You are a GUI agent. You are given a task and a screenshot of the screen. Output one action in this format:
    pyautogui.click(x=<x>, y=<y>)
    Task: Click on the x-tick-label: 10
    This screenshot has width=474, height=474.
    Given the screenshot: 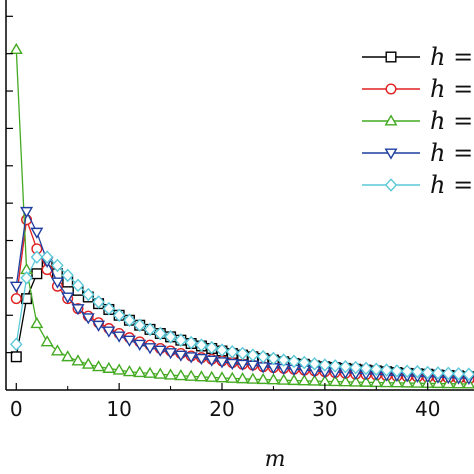 What is the action you would take?
    pyautogui.click(x=118, y=409)
    